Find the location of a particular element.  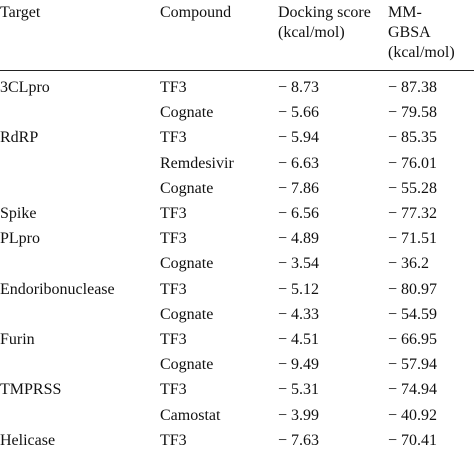

docking-score-cell: − 9.49 is located at coordinates (299, 365).